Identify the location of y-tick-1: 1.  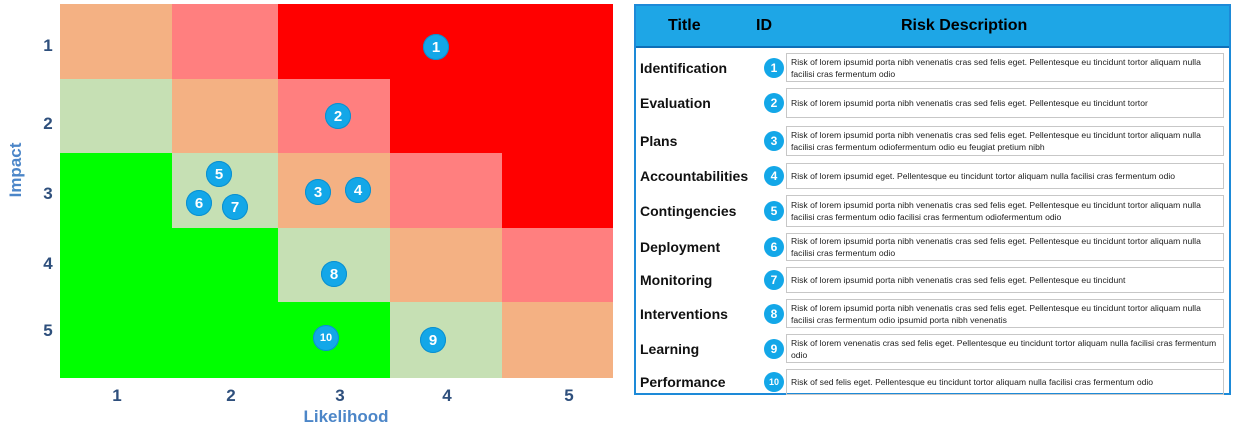
(48, 45).